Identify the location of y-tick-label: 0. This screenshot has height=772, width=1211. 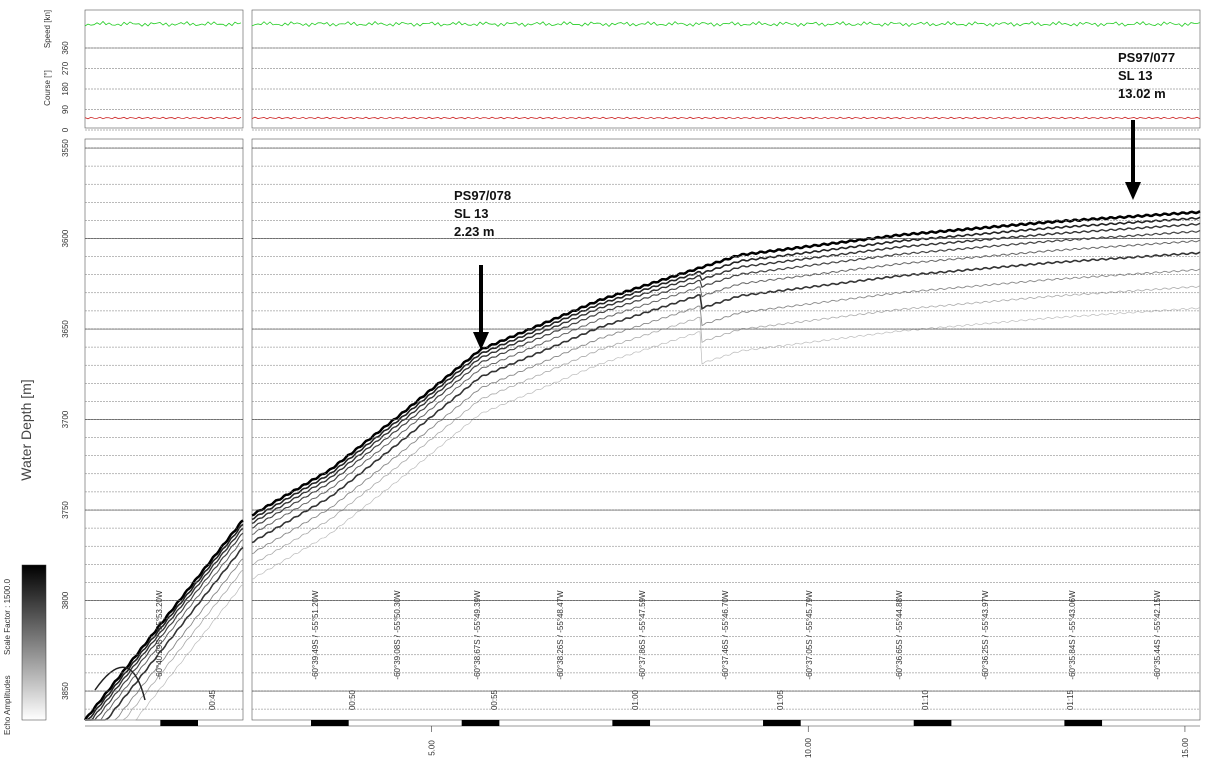
(65, 129).